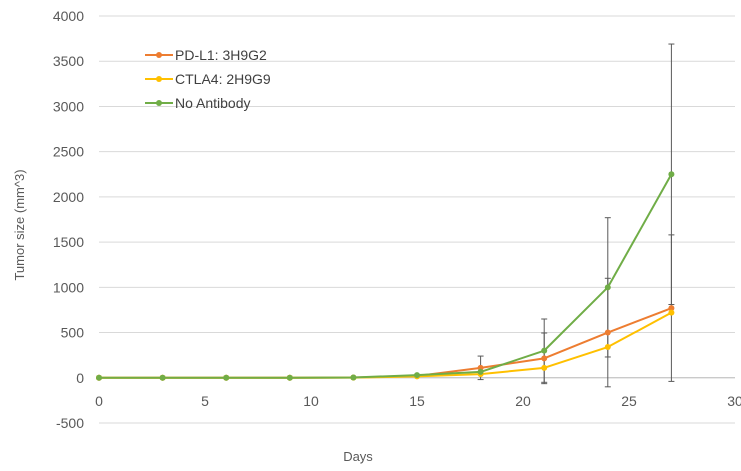 This screenshot has height=471, width=741. What do you see at coordinates (70, 423) in the screenshot?
I see `y-tick-label: -500` at bounding box center [70, 423].